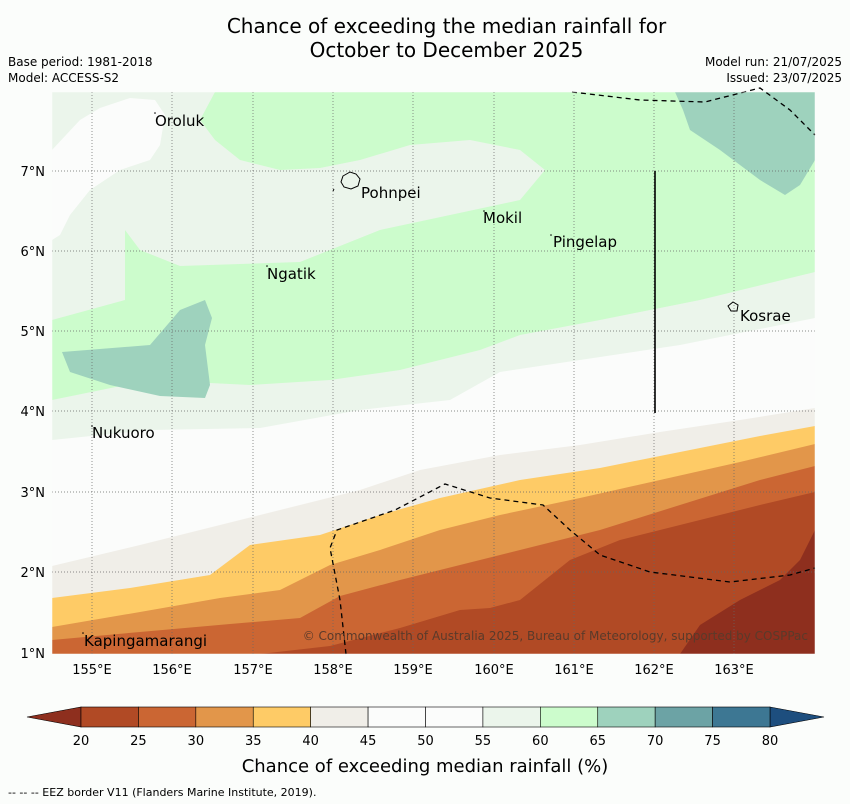 Image resolution: width=850 pixels, height=804 pixels. Describe the element at coordinates (80, 62) in the screenshot. I see `base-period: Base period: 1981-2018` at that location.